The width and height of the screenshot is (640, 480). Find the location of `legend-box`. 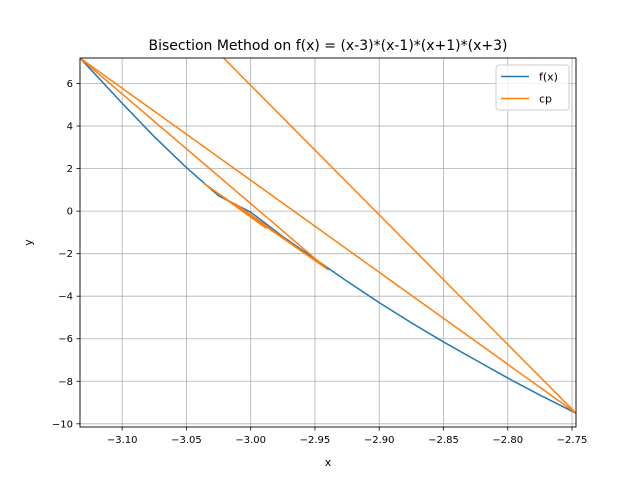

legend-box is located at coordinates (532, 87).